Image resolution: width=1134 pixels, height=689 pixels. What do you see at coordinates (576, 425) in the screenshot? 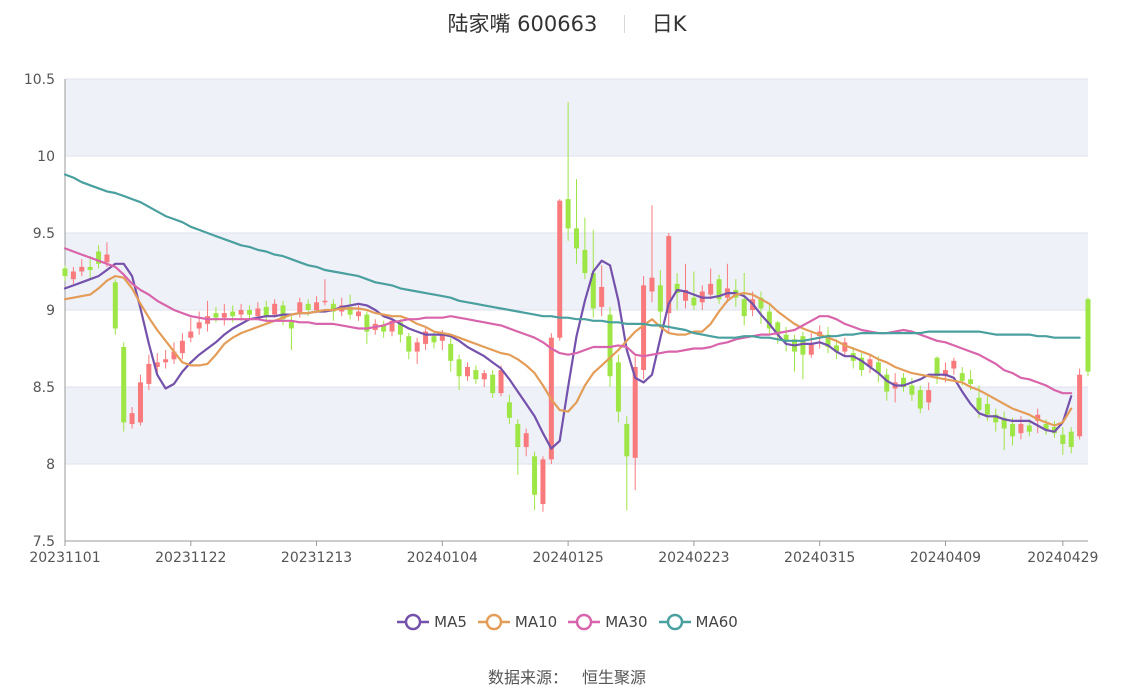
I see `grid-band` at bounding box center [576, 425].